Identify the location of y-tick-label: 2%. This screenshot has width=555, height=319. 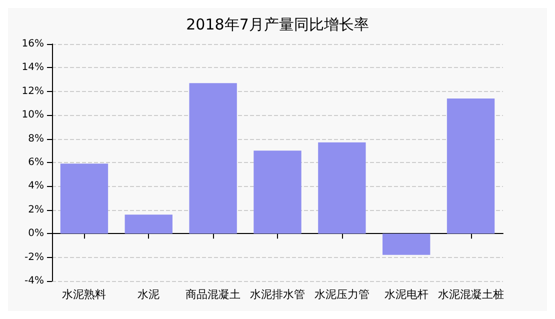
(36, 210).